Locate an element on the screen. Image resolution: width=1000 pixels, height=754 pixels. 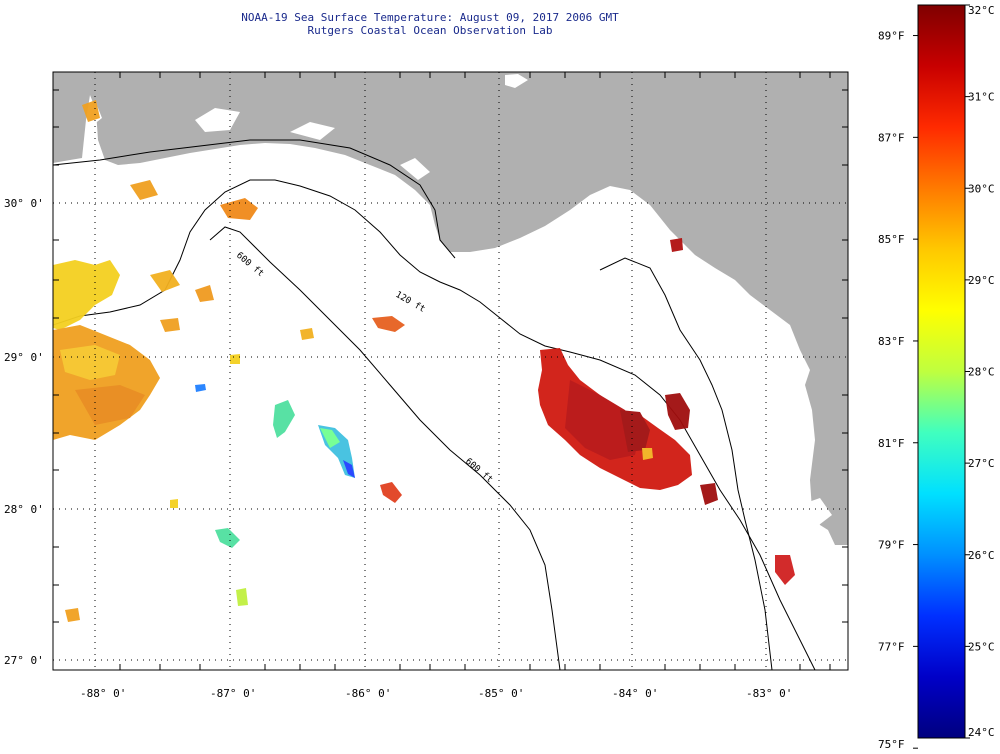
colorbar-scale is located at coordinates (941, 371).